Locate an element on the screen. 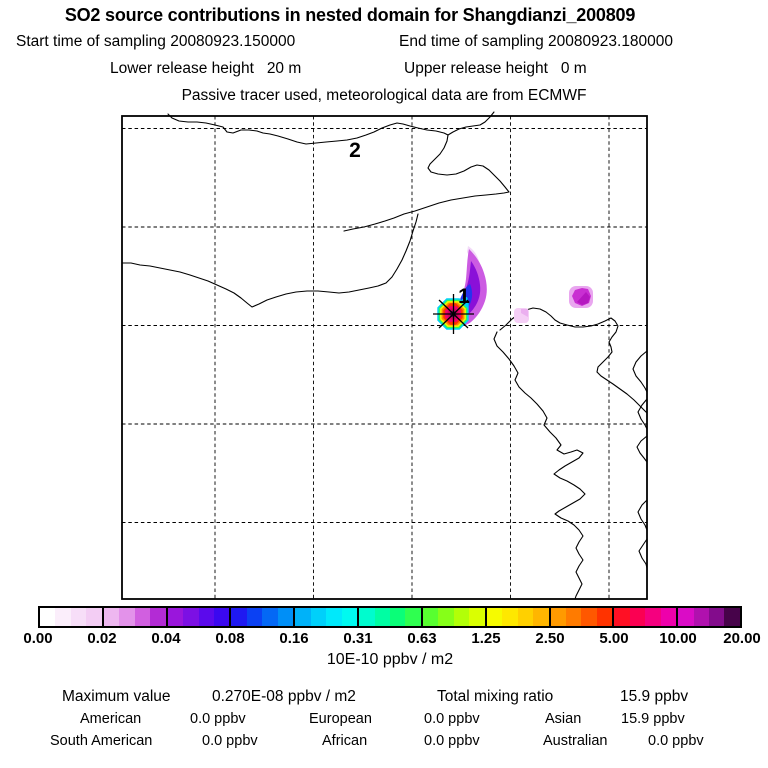 The image size is (768, 768). colorbar-unit-label: 10E-10 ppbv / m2 is located at coordinates (390, 659).